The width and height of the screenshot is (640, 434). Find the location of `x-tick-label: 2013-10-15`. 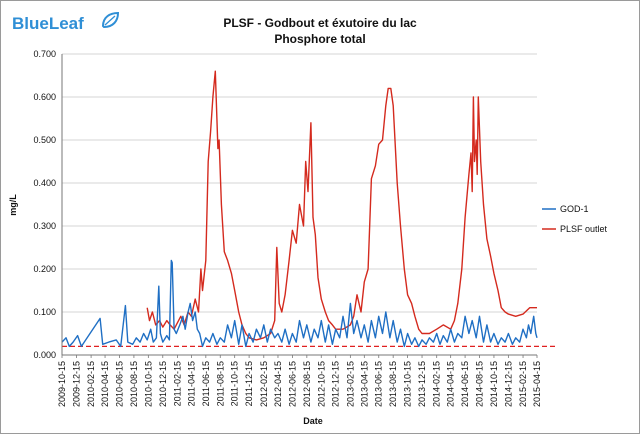

x-tick-label: 2013-10-15 is located at coordinates (408, 384).